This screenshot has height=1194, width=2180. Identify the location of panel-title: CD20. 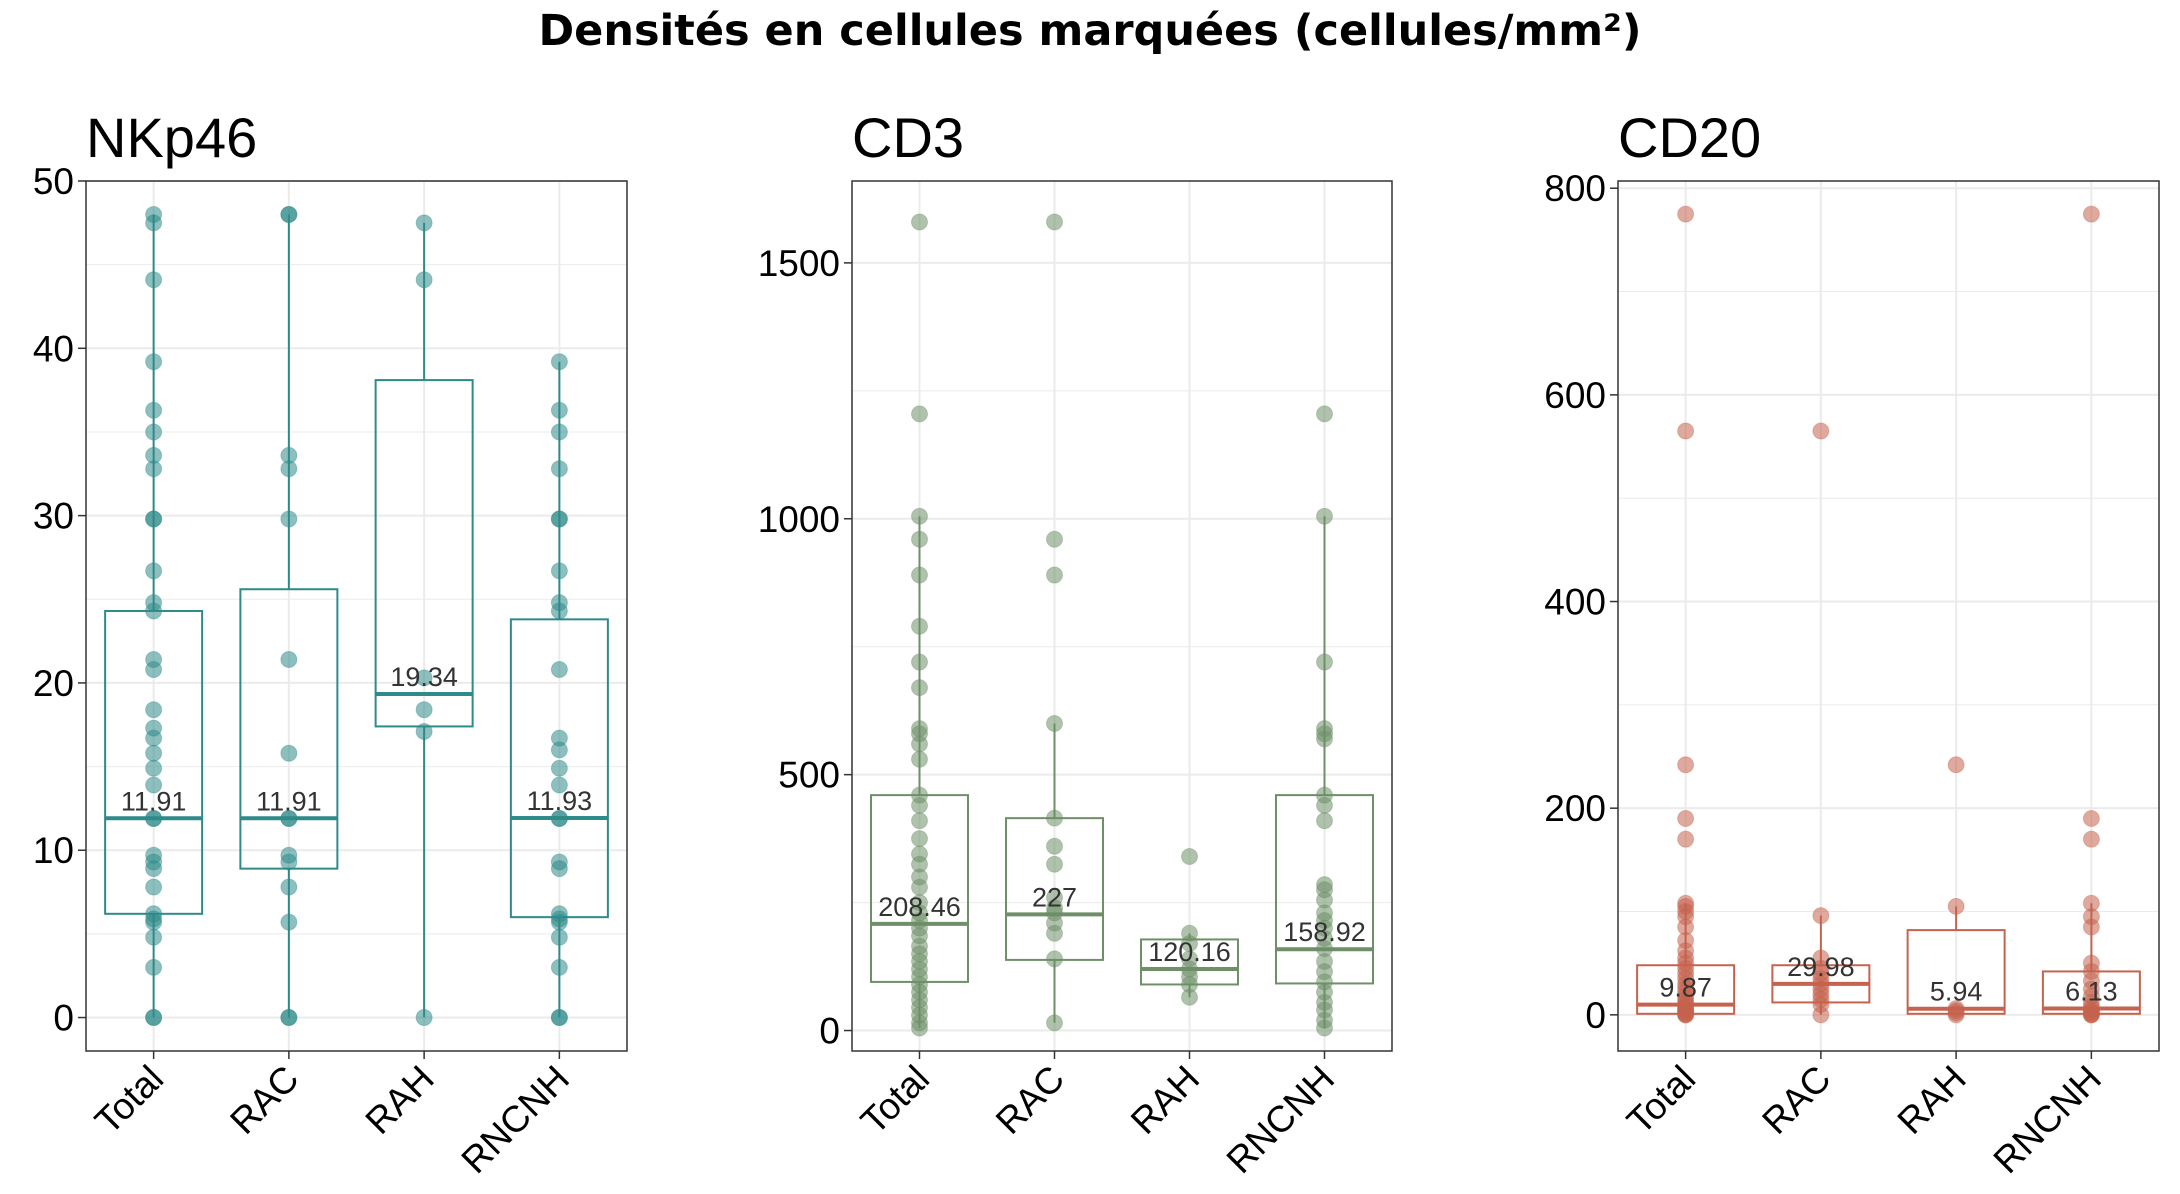
(1689, 137).